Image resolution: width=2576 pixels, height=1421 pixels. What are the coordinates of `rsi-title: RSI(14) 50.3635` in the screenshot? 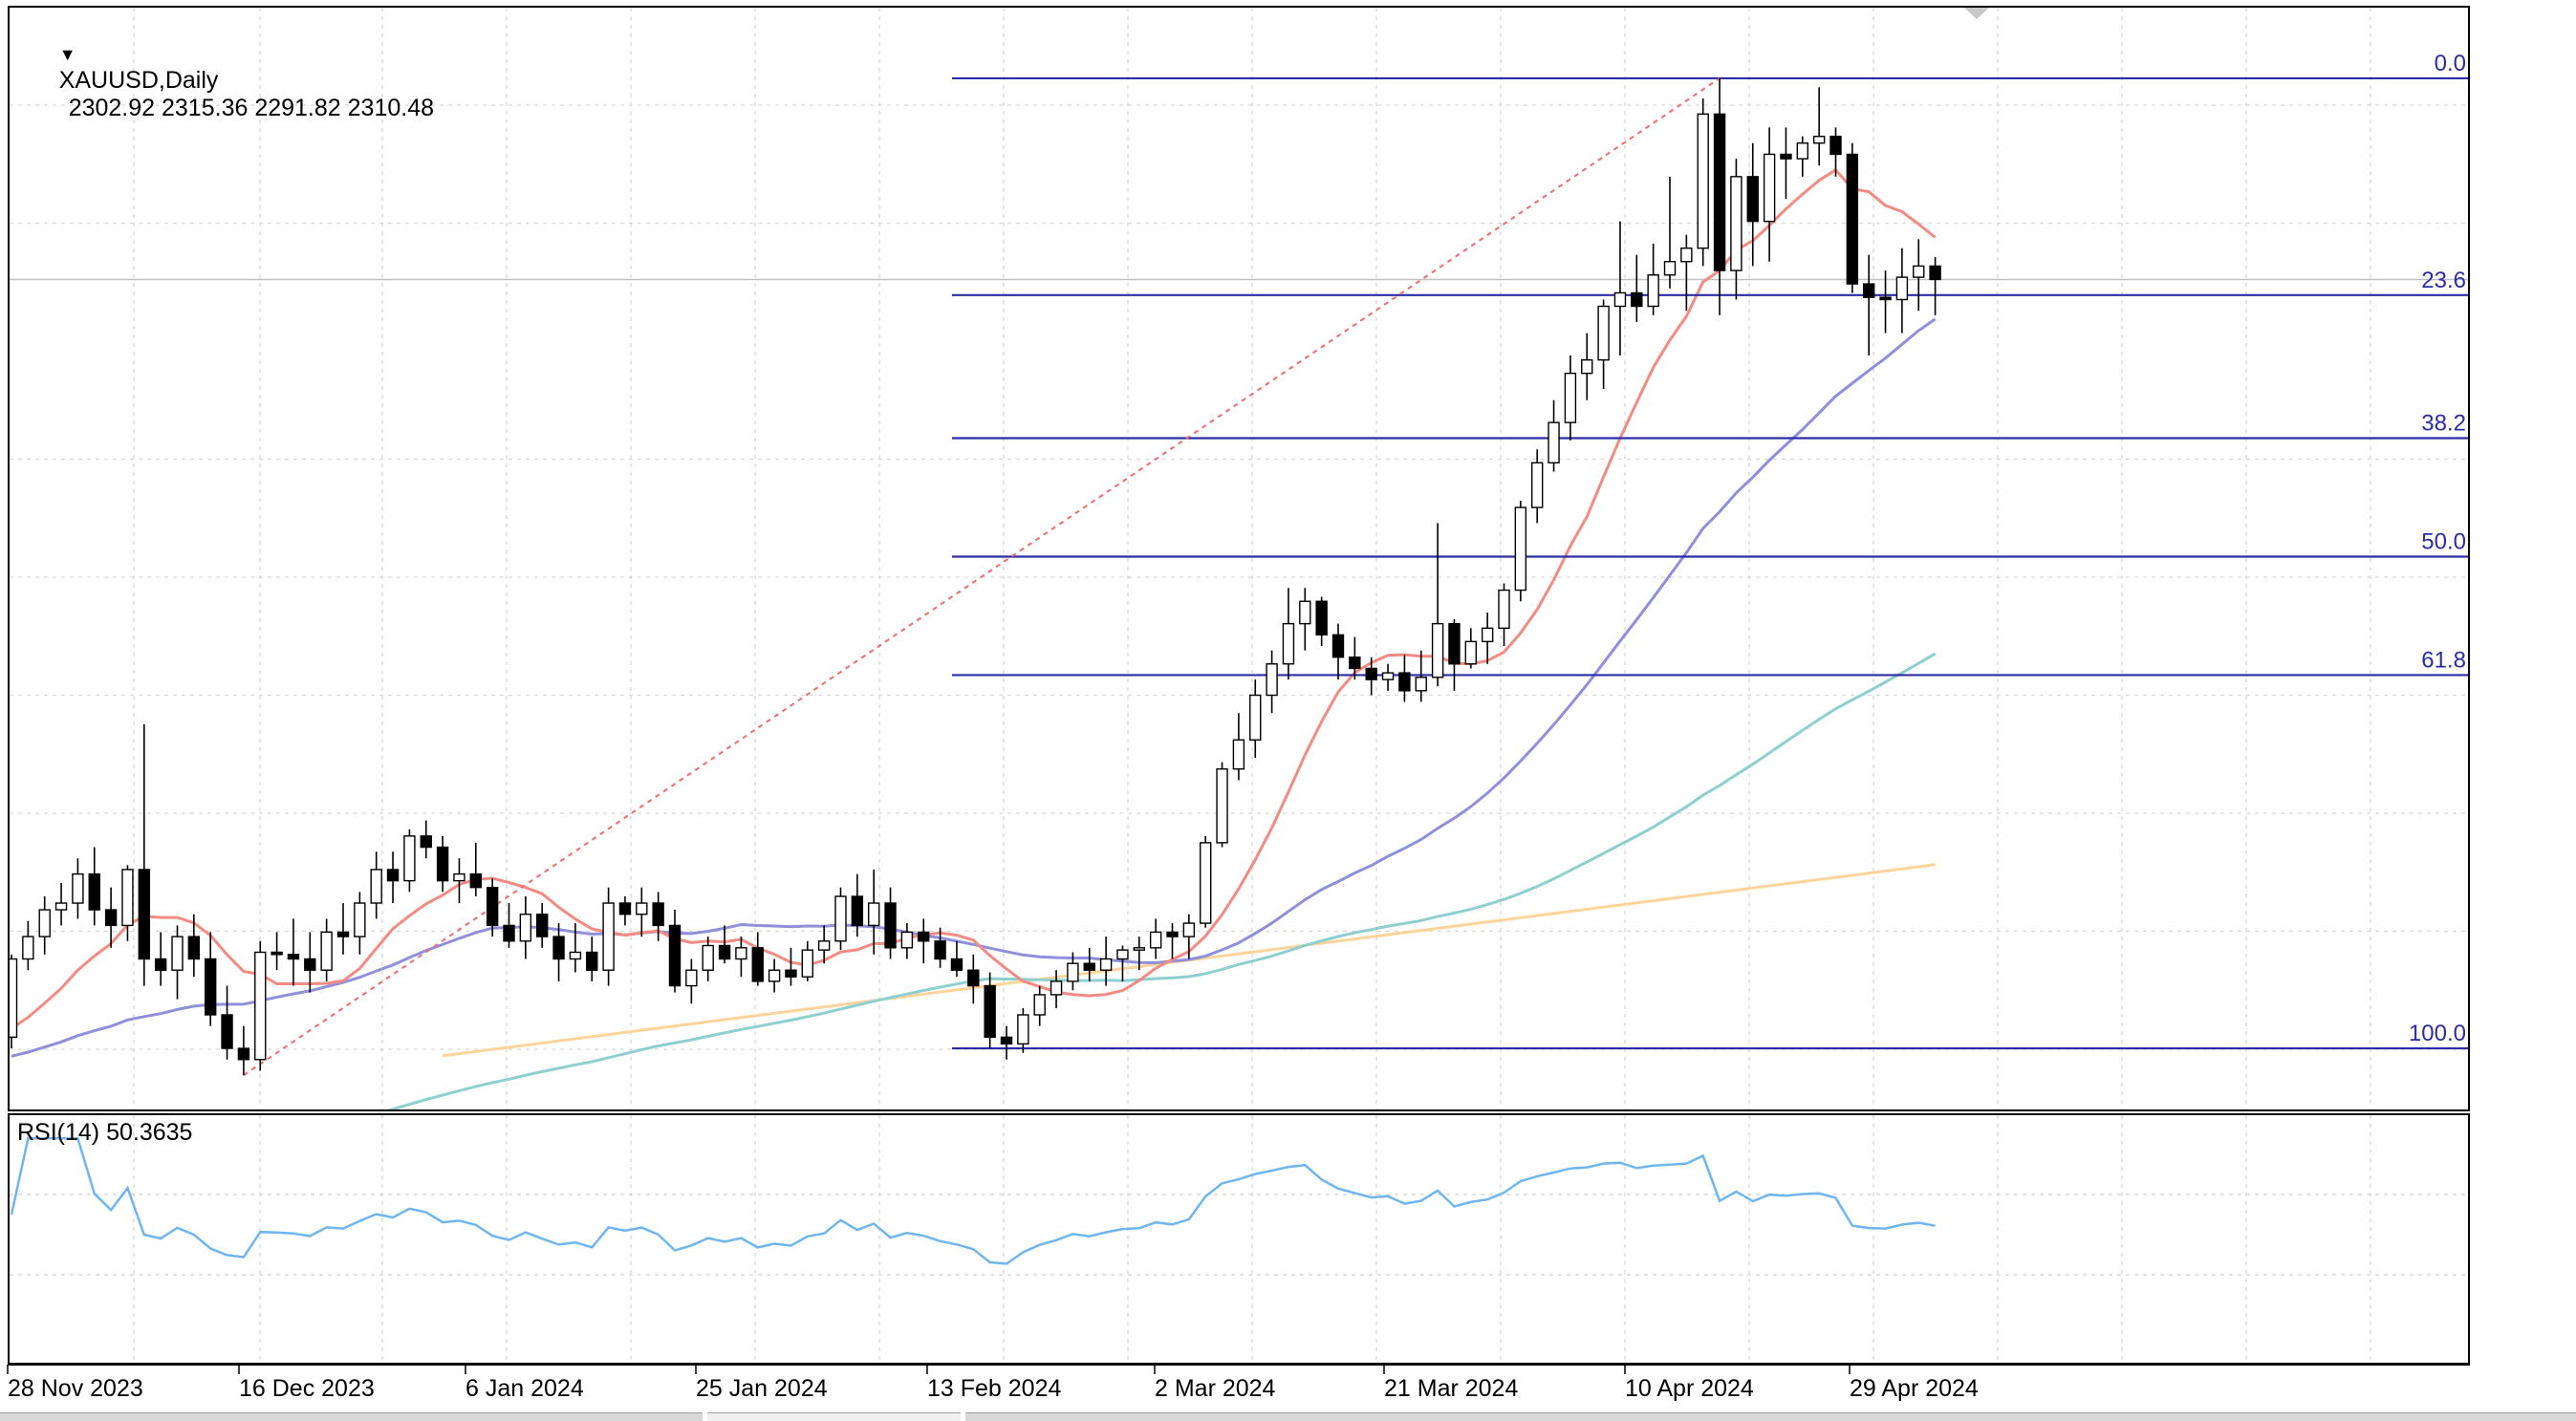 It's located at (105, 1132).